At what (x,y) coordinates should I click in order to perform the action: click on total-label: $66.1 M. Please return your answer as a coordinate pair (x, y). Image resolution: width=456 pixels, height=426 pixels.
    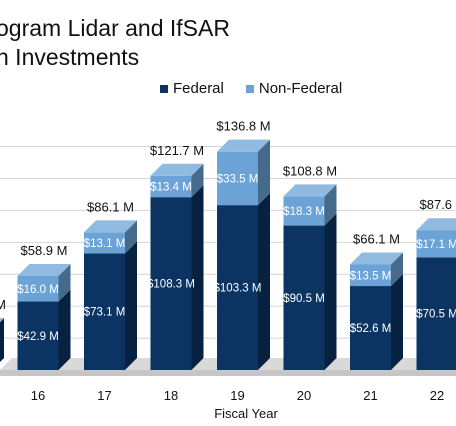
    Looking at the image, I should click on (376, 239).